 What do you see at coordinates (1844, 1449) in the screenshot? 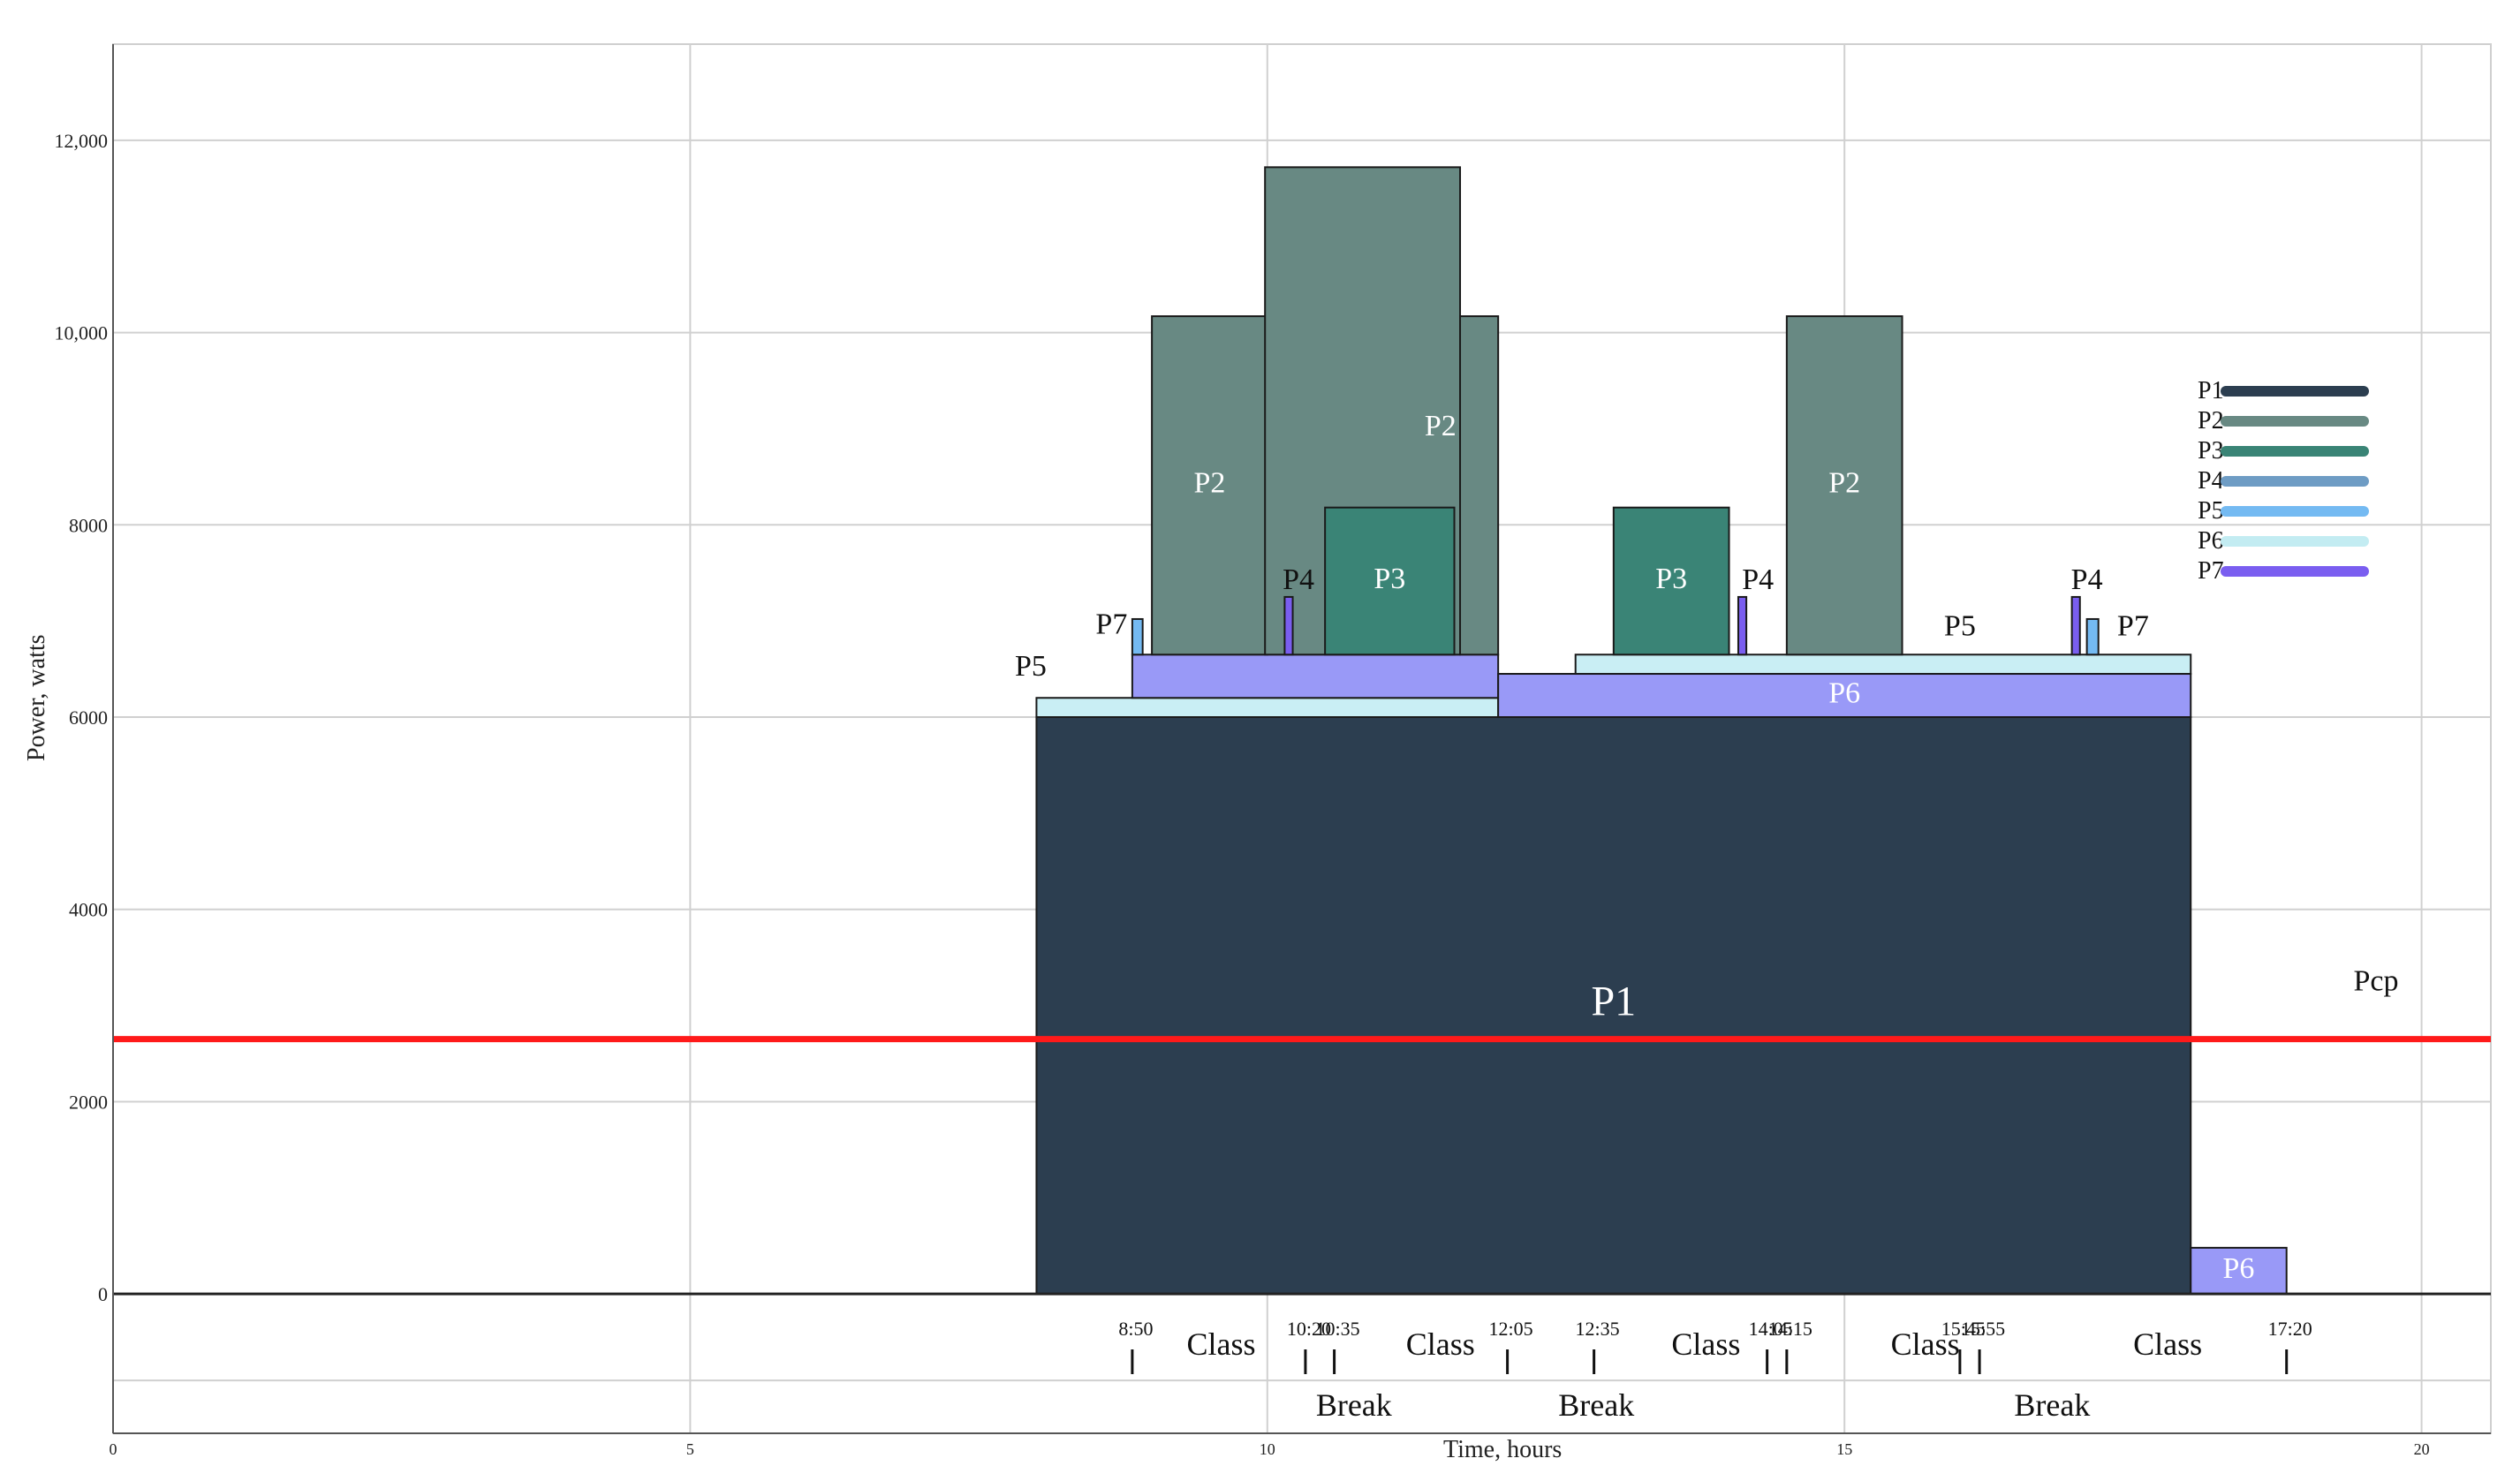
I see `x-tick-label: 15` at bounding box center [1844, 1449].